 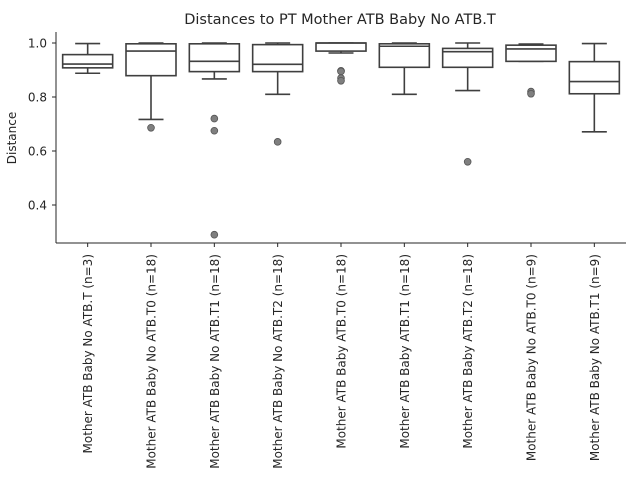 I want to click on x-tick-label: Mother ATB Baby ATB.T0 (n=18), so click(x=342, y=351).